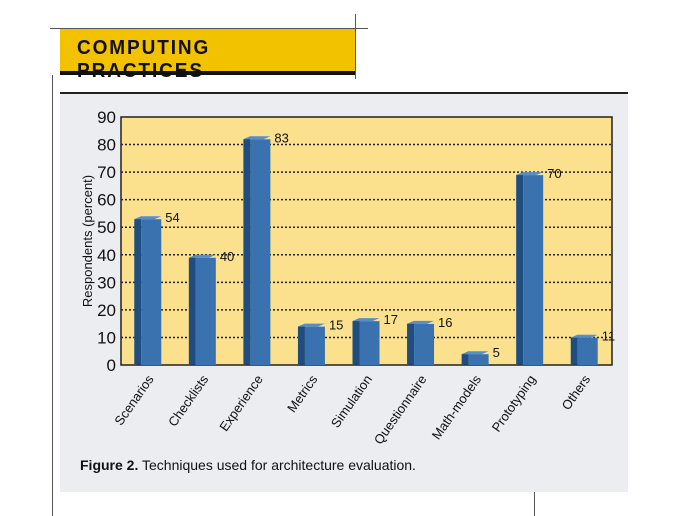  What do you see at coordinates (609, 336) in the screenshot?
I see `data-label: 11` at bounding box center [609, 336].